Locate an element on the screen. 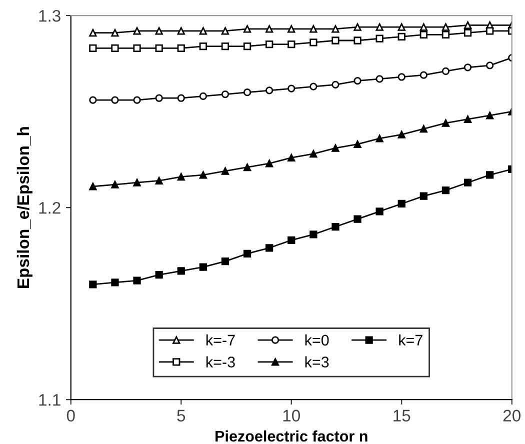  y-tick-label: 1.1 is located at coordinates (49, 400).